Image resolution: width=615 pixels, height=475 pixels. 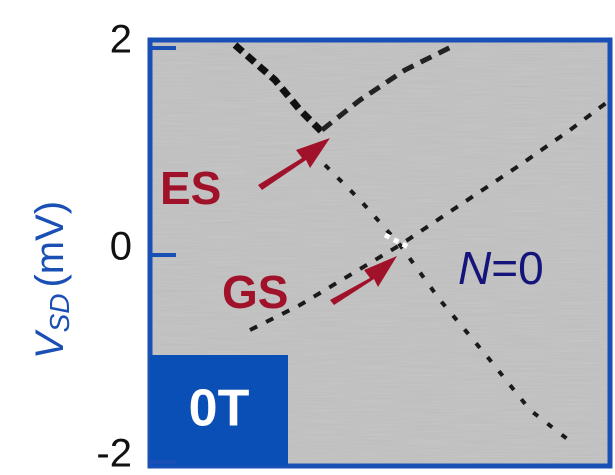 What do you see at coordinates (121, 40) in the screenshot?
I see `y-tick-label: 2` at bounding box center [121, 40].